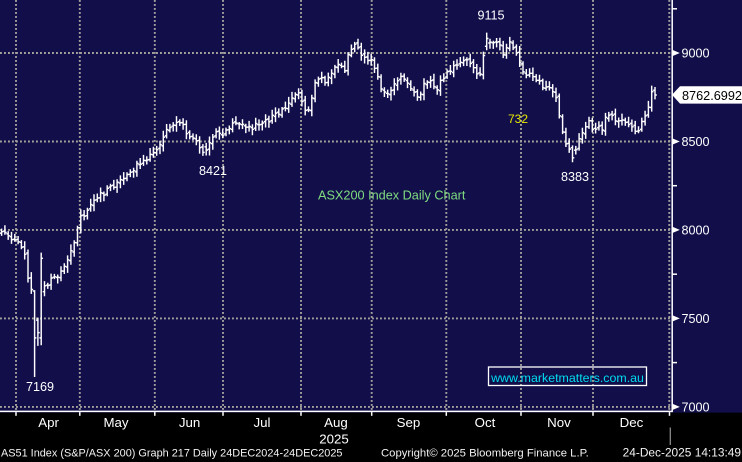 The width and height of the screenshot is (742, 462). Describe the element at coordinates (485, 422) in the screenshot. I see `svg-text: Oct` at that location.